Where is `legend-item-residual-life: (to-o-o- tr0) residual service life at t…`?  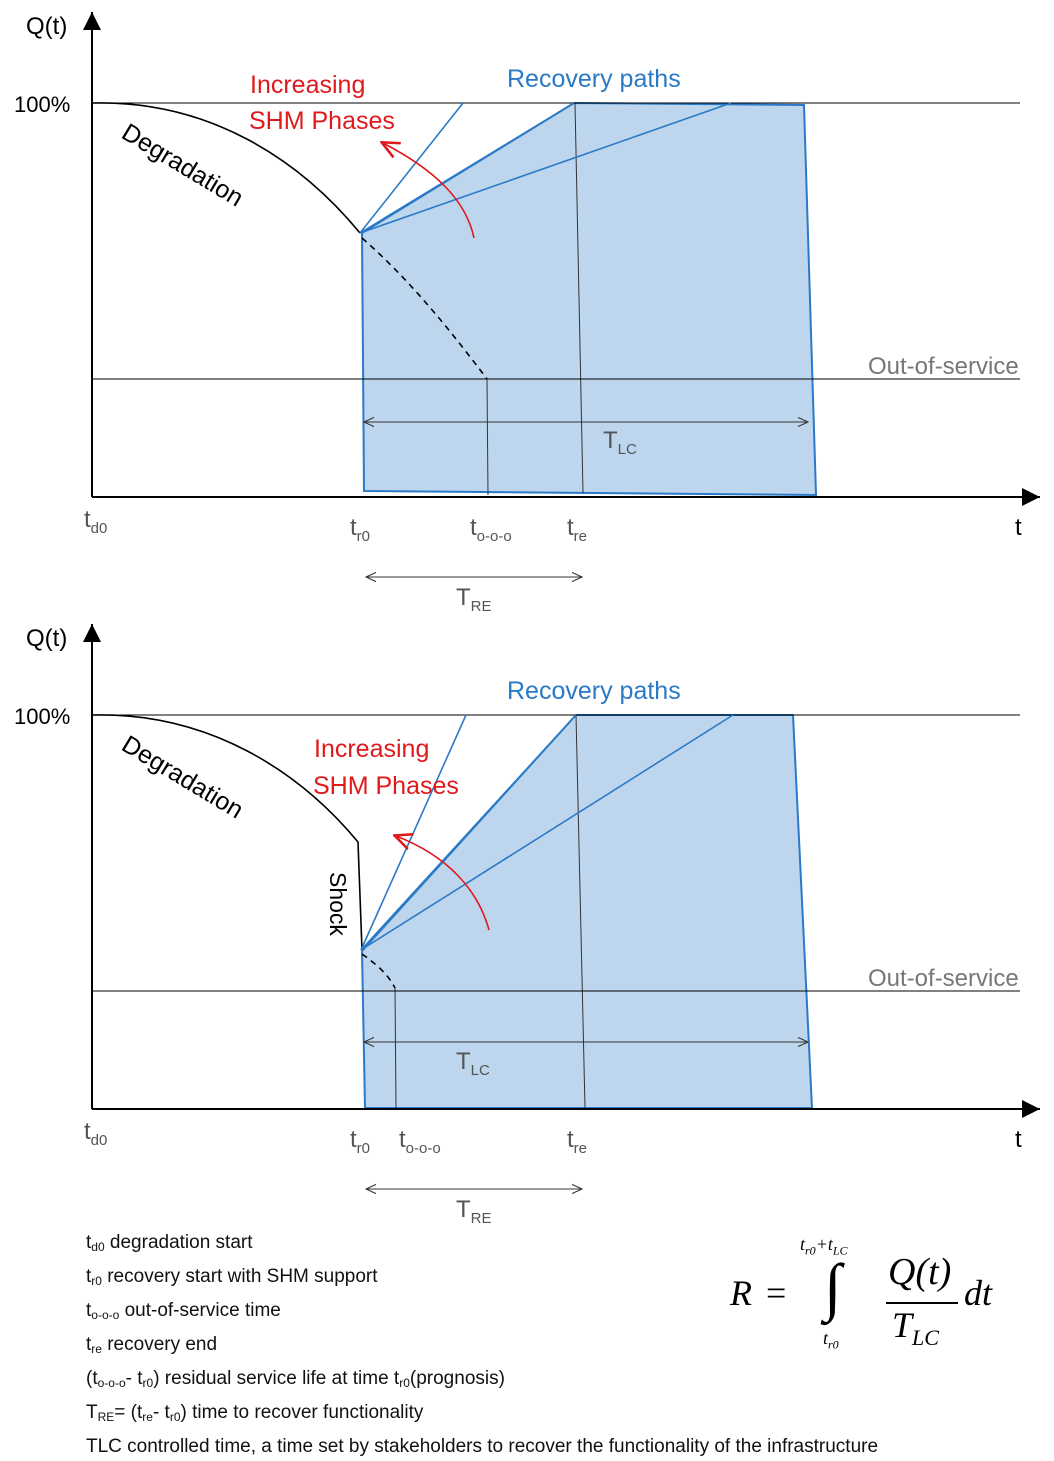
legend-item-residual-life: (to-o-o- tr0) residual service life at t… is located at coordinates (295, 1379).